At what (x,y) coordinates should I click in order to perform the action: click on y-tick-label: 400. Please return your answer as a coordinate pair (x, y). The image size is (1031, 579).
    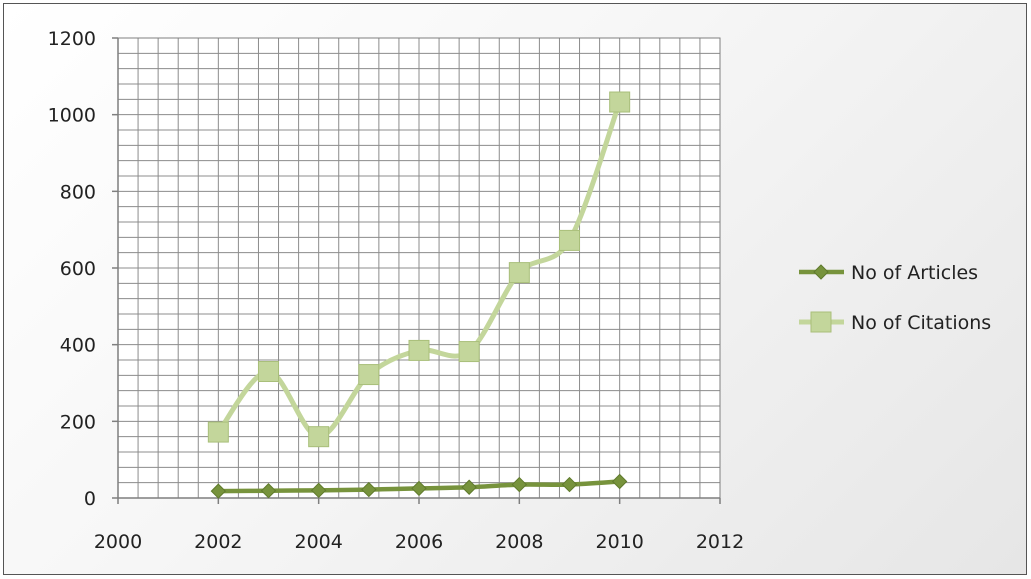
    Looking at the image, I should click on (78, 346).